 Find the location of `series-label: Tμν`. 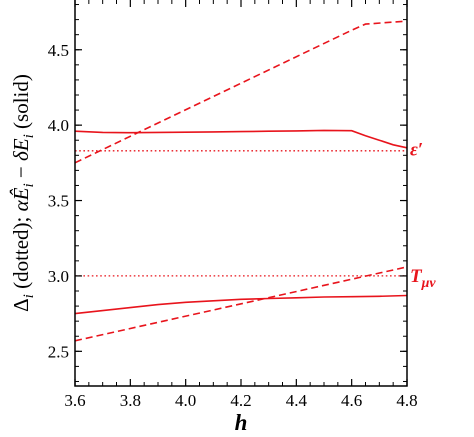

series-label: Tμν is located at coordinates (423, 278).